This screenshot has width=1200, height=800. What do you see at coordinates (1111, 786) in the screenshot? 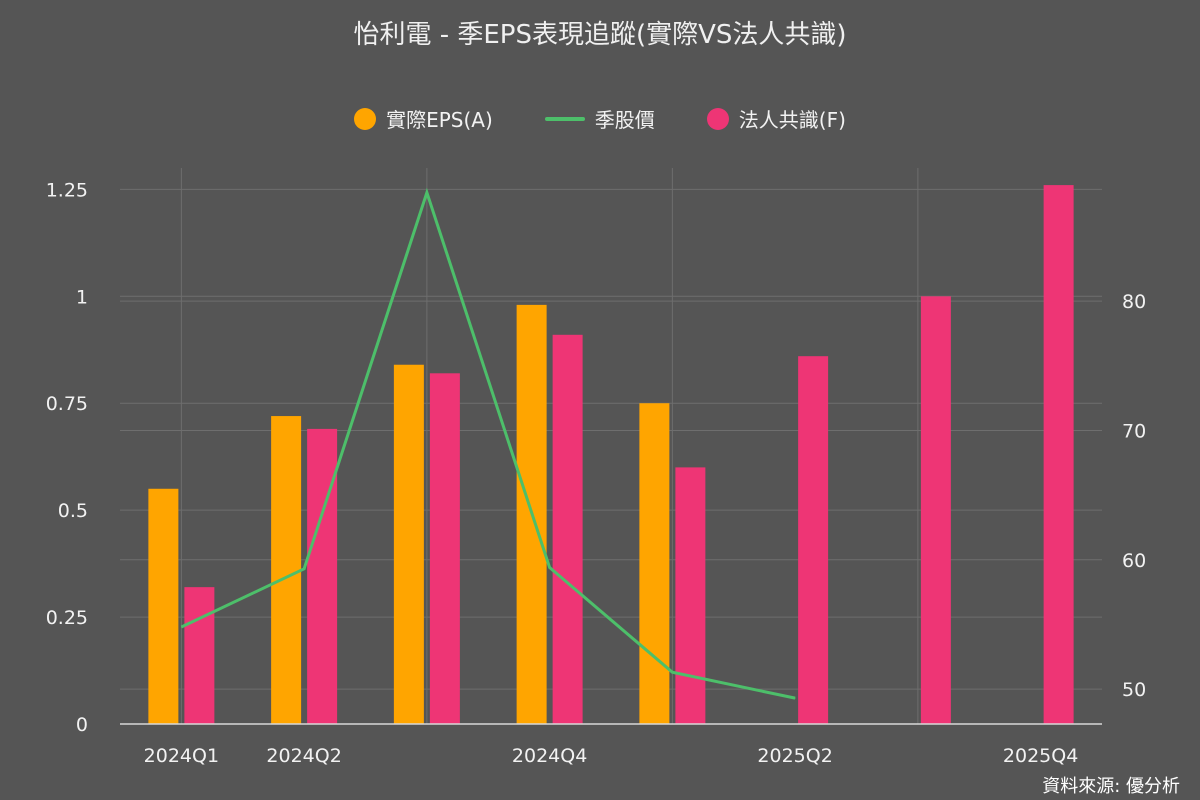
I see `source-credit: 資料來源: 優分析` at bounding box center [1111, 786].